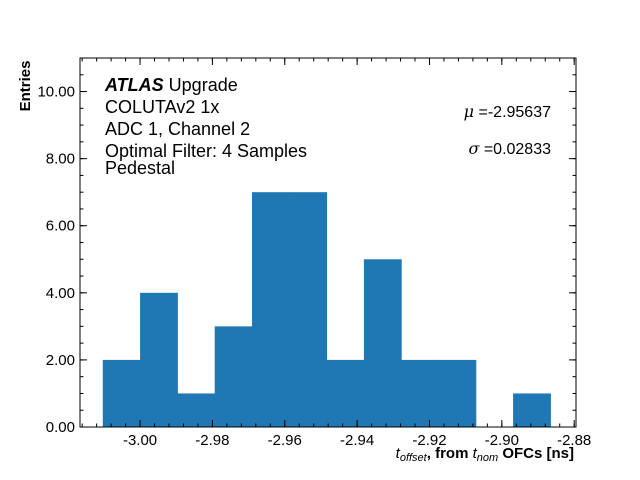 The width and height of the screenshot is (640, 480). Describe the element at coordinates (357, 440) in the screenshot. I see `x-tick-label: -2.94` at that location.